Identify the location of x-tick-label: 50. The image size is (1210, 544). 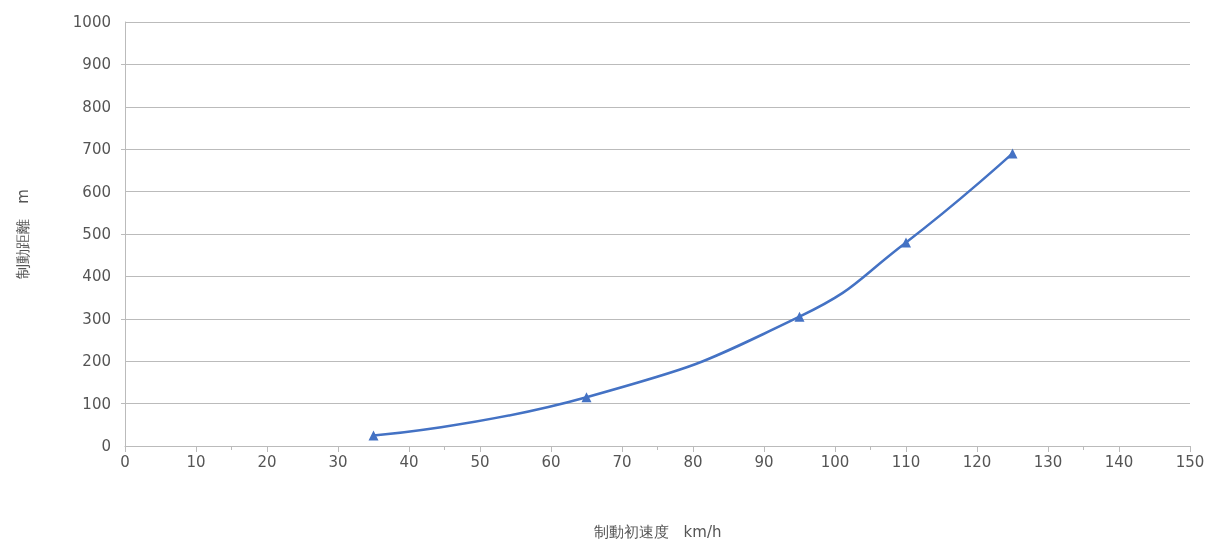
(480, 461).